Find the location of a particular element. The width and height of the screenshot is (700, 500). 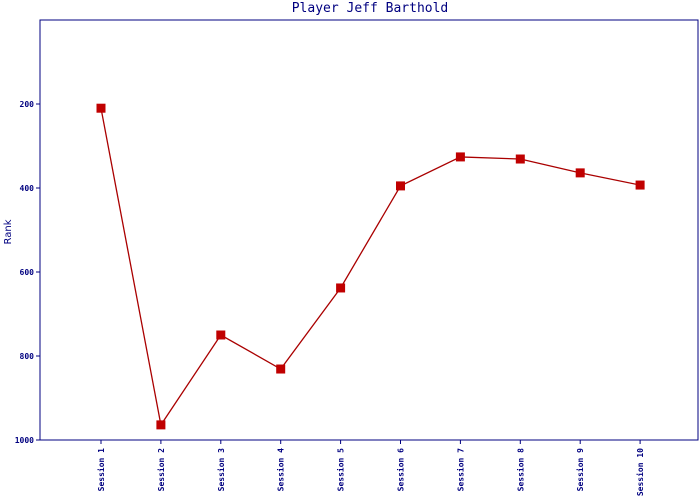

y-tick-label: 800 is located at coordinates (27, 356).